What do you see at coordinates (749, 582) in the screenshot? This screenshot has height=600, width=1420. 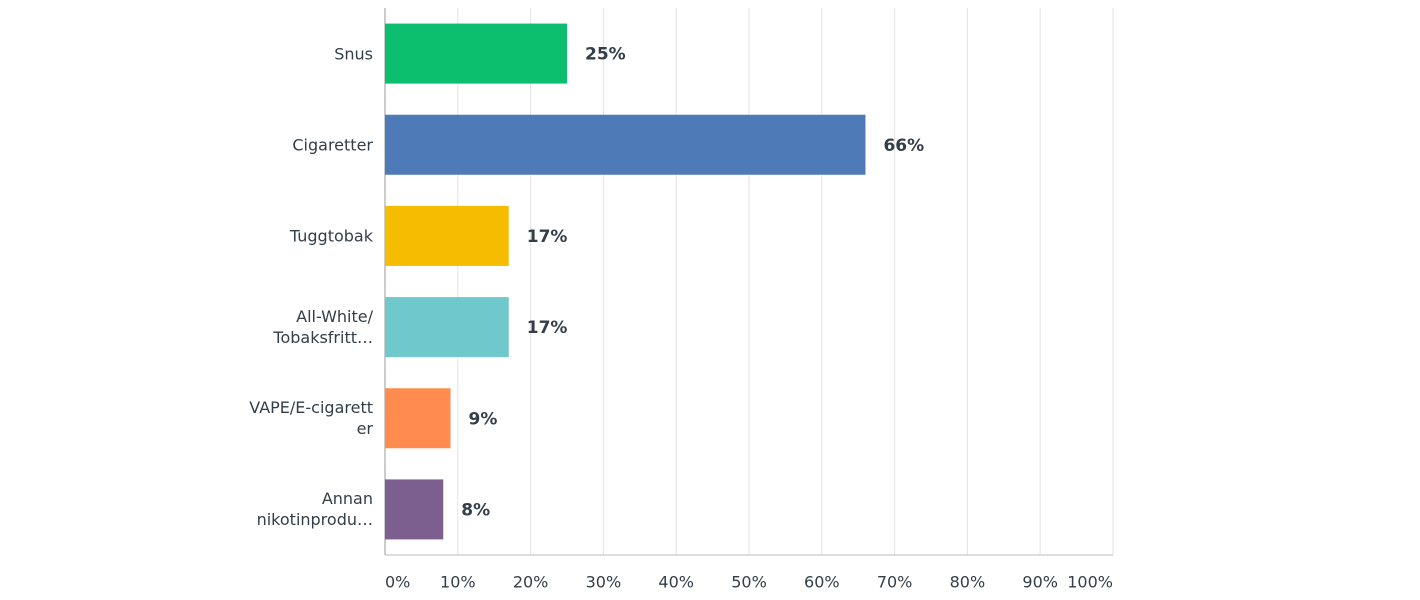 I see `x-tick-label: 50%` at bounding box center [749, 582].